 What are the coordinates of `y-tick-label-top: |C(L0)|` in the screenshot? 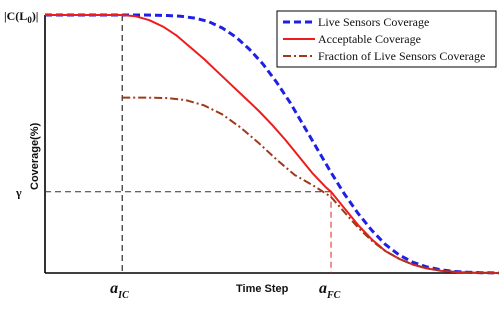 It's located at (21, 17).